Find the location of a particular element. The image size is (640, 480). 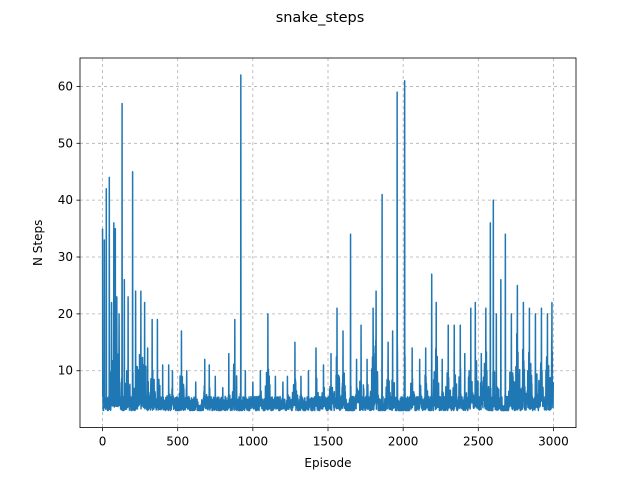

x-tick-label: 500 is located at coordinates (177, 442).